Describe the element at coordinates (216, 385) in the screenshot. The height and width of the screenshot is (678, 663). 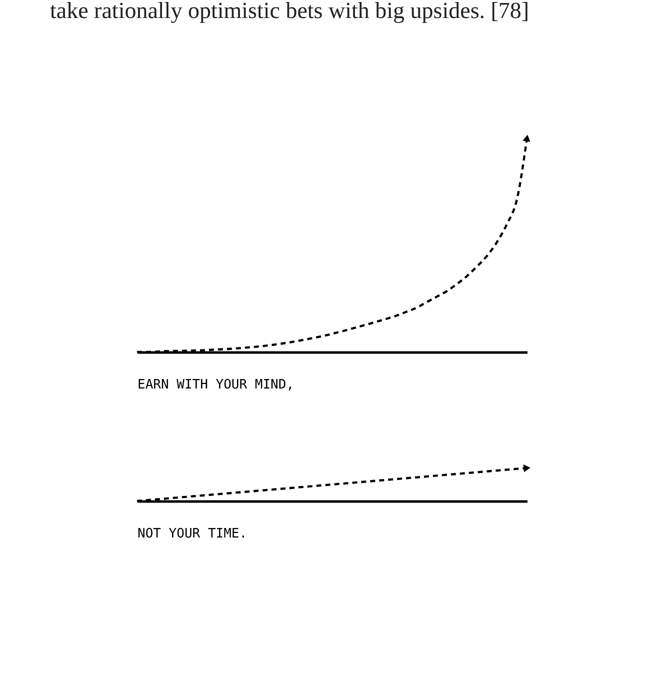
I see `x-axis-title: EARN WITH YOUR MIND,` at that location.